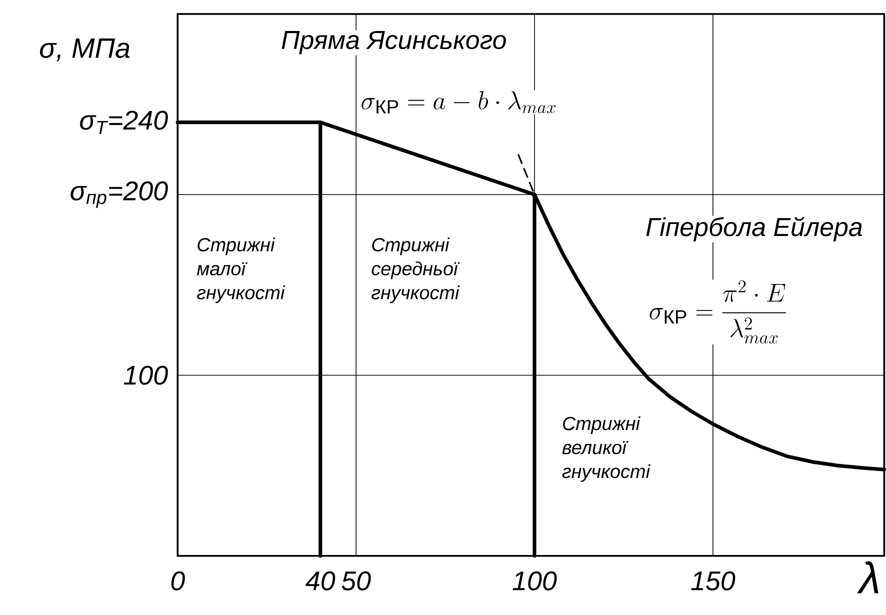  What do you see at coordinates (718, 312) in the screenshot?
I see `annotation: $\sigma_{\text{КР}}=\dfrac{\pi^{2}\cdot E}{\lambda_{max}^{2}}$` at bounding box center [718, 312].